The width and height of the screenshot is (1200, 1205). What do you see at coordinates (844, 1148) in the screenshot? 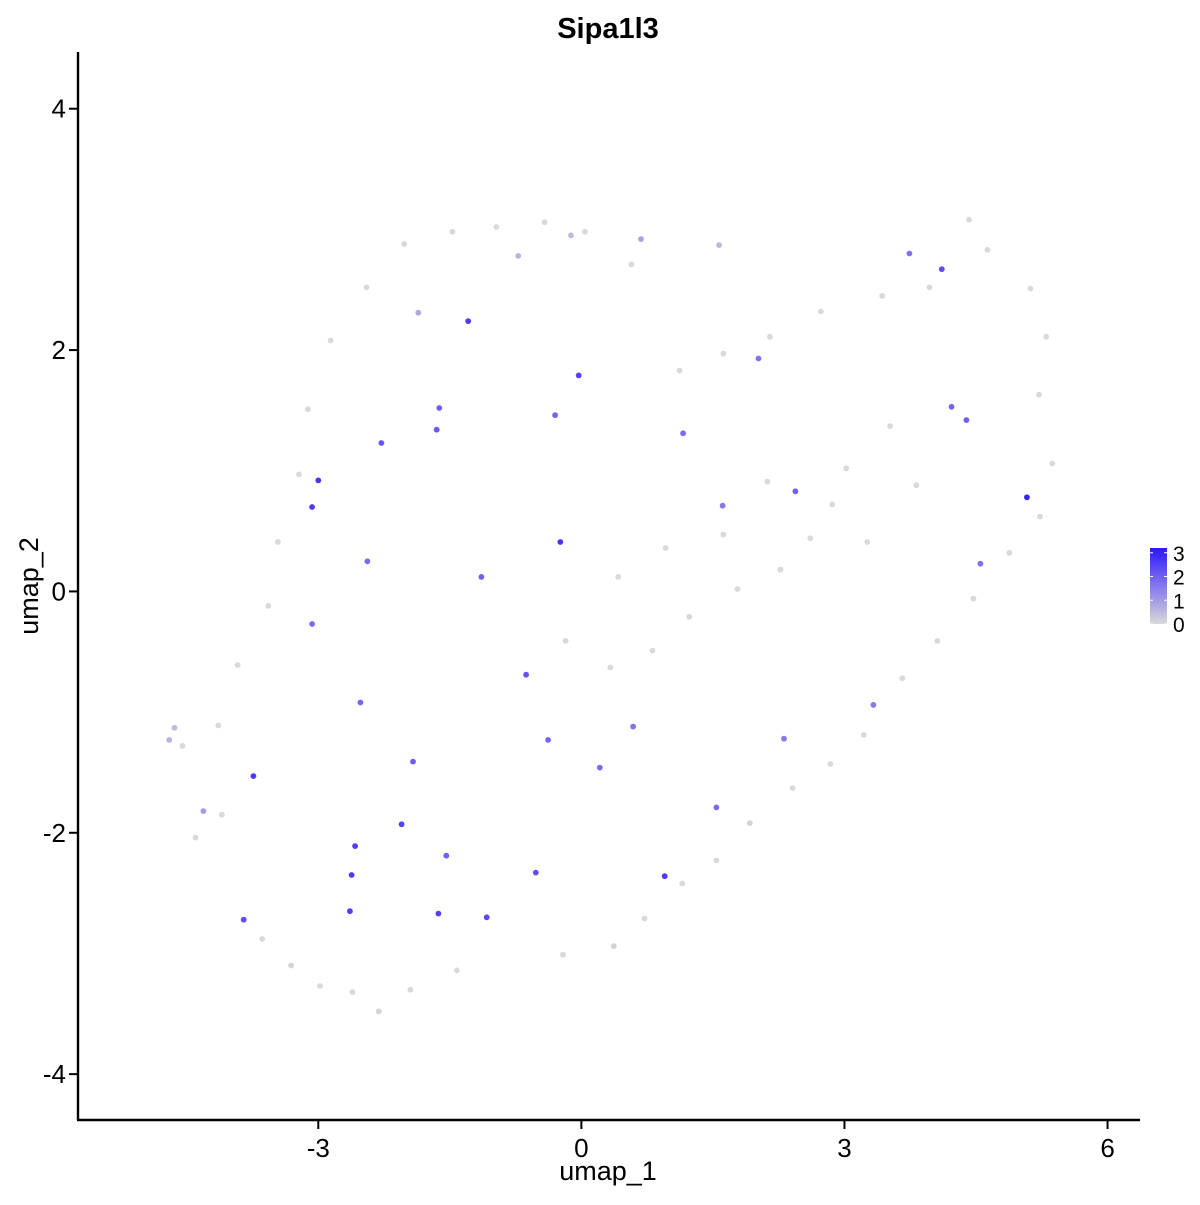
I see `x-tick-label: 3` at bounding box center [844, 1148].